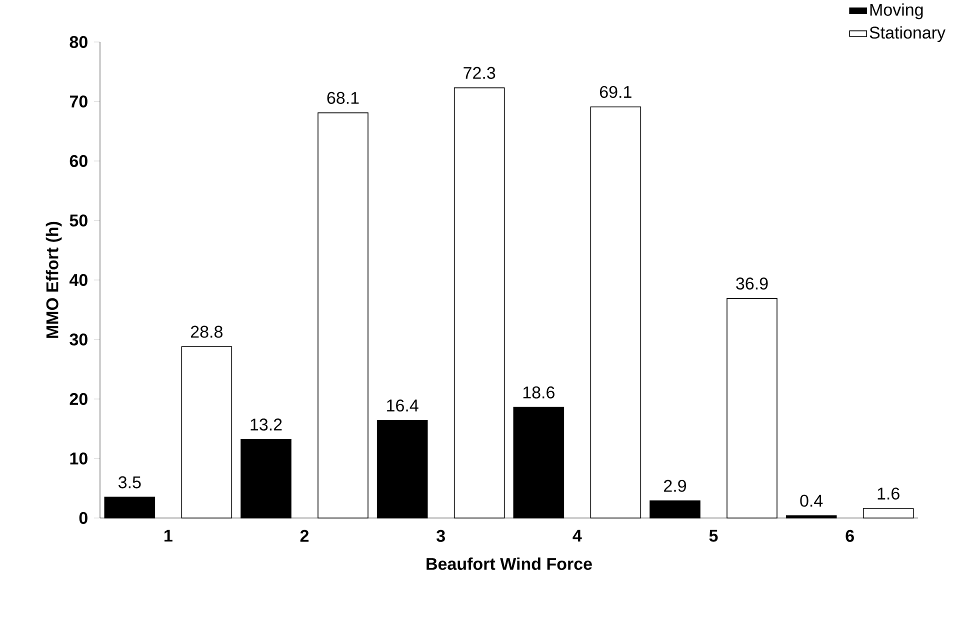  Describe the element at coordinates (343, 98) in the screenshot. I see `data-label: 68.1` at that location.